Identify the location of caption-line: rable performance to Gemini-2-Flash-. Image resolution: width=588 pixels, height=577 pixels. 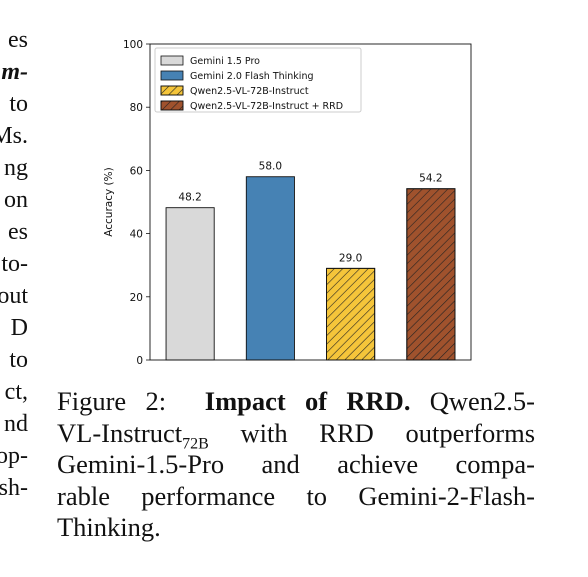
(296, 495).